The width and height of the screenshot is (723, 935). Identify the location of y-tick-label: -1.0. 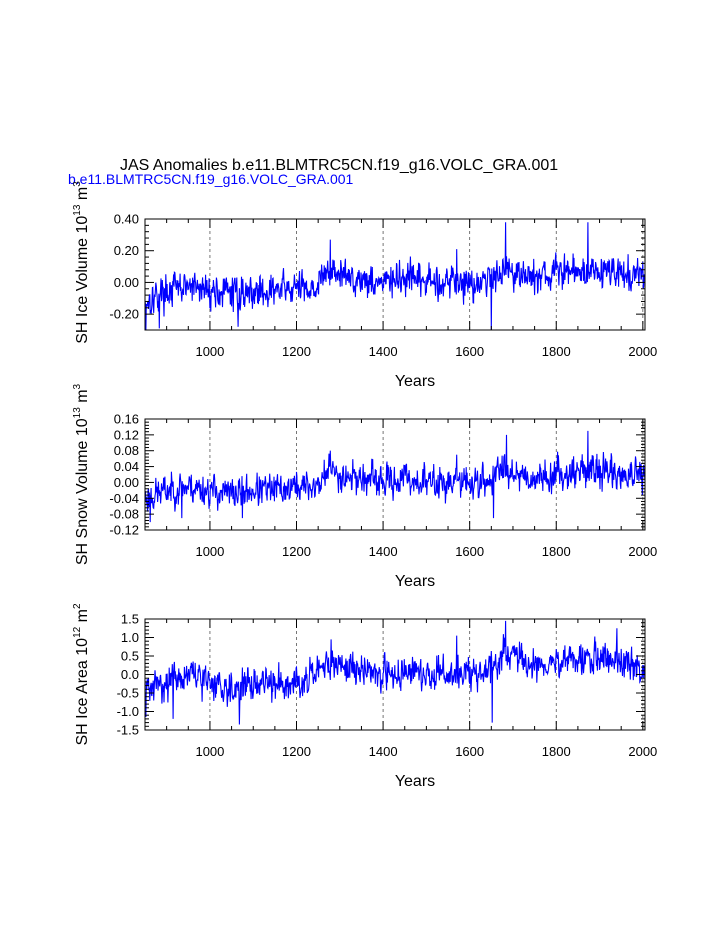
(128, 711).